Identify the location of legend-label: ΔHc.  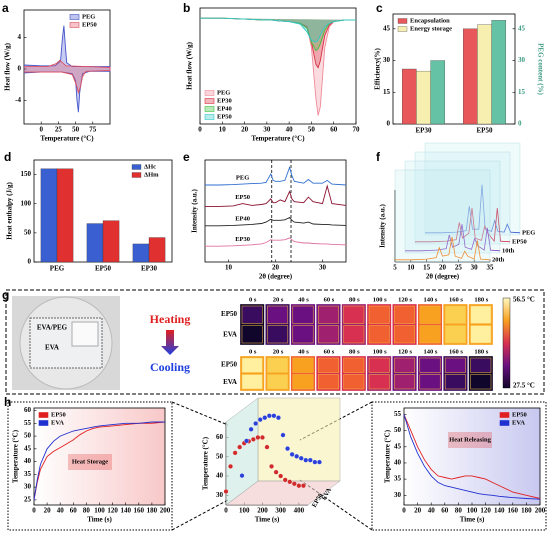
(150, 166).